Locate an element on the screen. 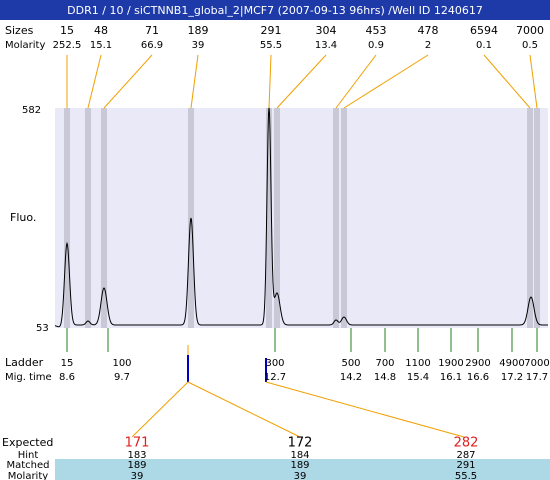  molarity-value: 55.5 is located at coordinates (466, 475).